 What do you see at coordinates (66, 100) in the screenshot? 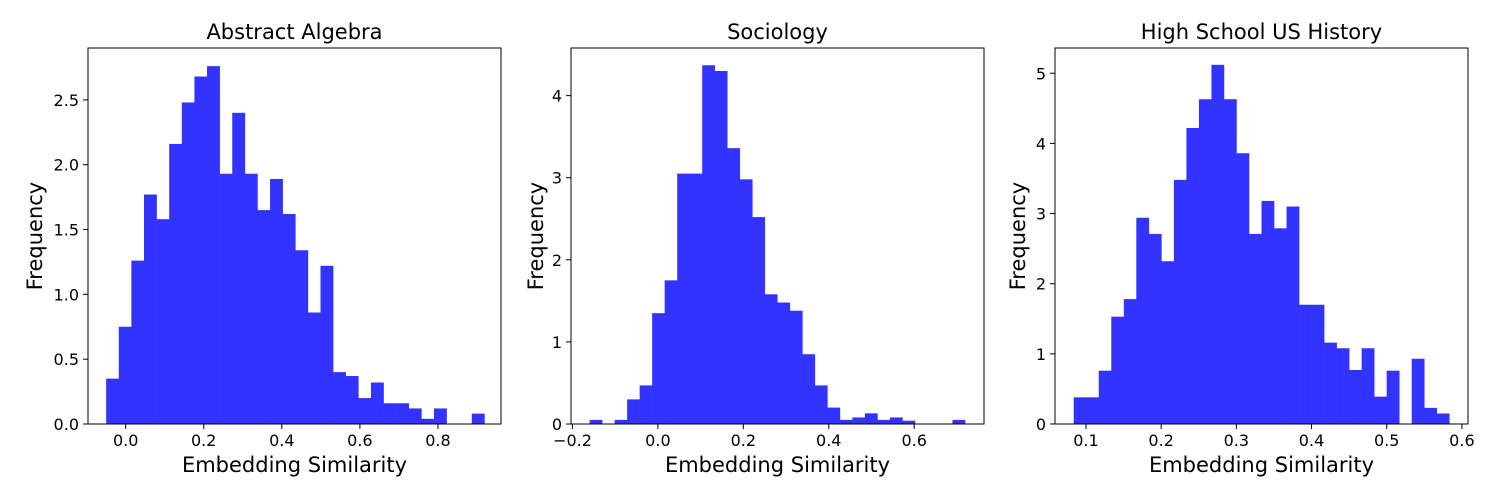
I see `y-tick-label: 2.5` at bounding box center [66, 100].